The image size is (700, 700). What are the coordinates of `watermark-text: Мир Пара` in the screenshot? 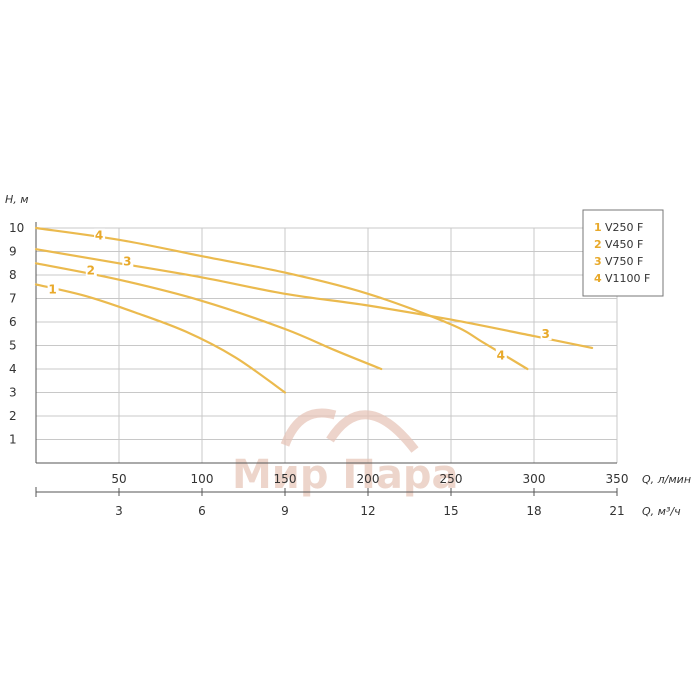 It's located at (345, 475).